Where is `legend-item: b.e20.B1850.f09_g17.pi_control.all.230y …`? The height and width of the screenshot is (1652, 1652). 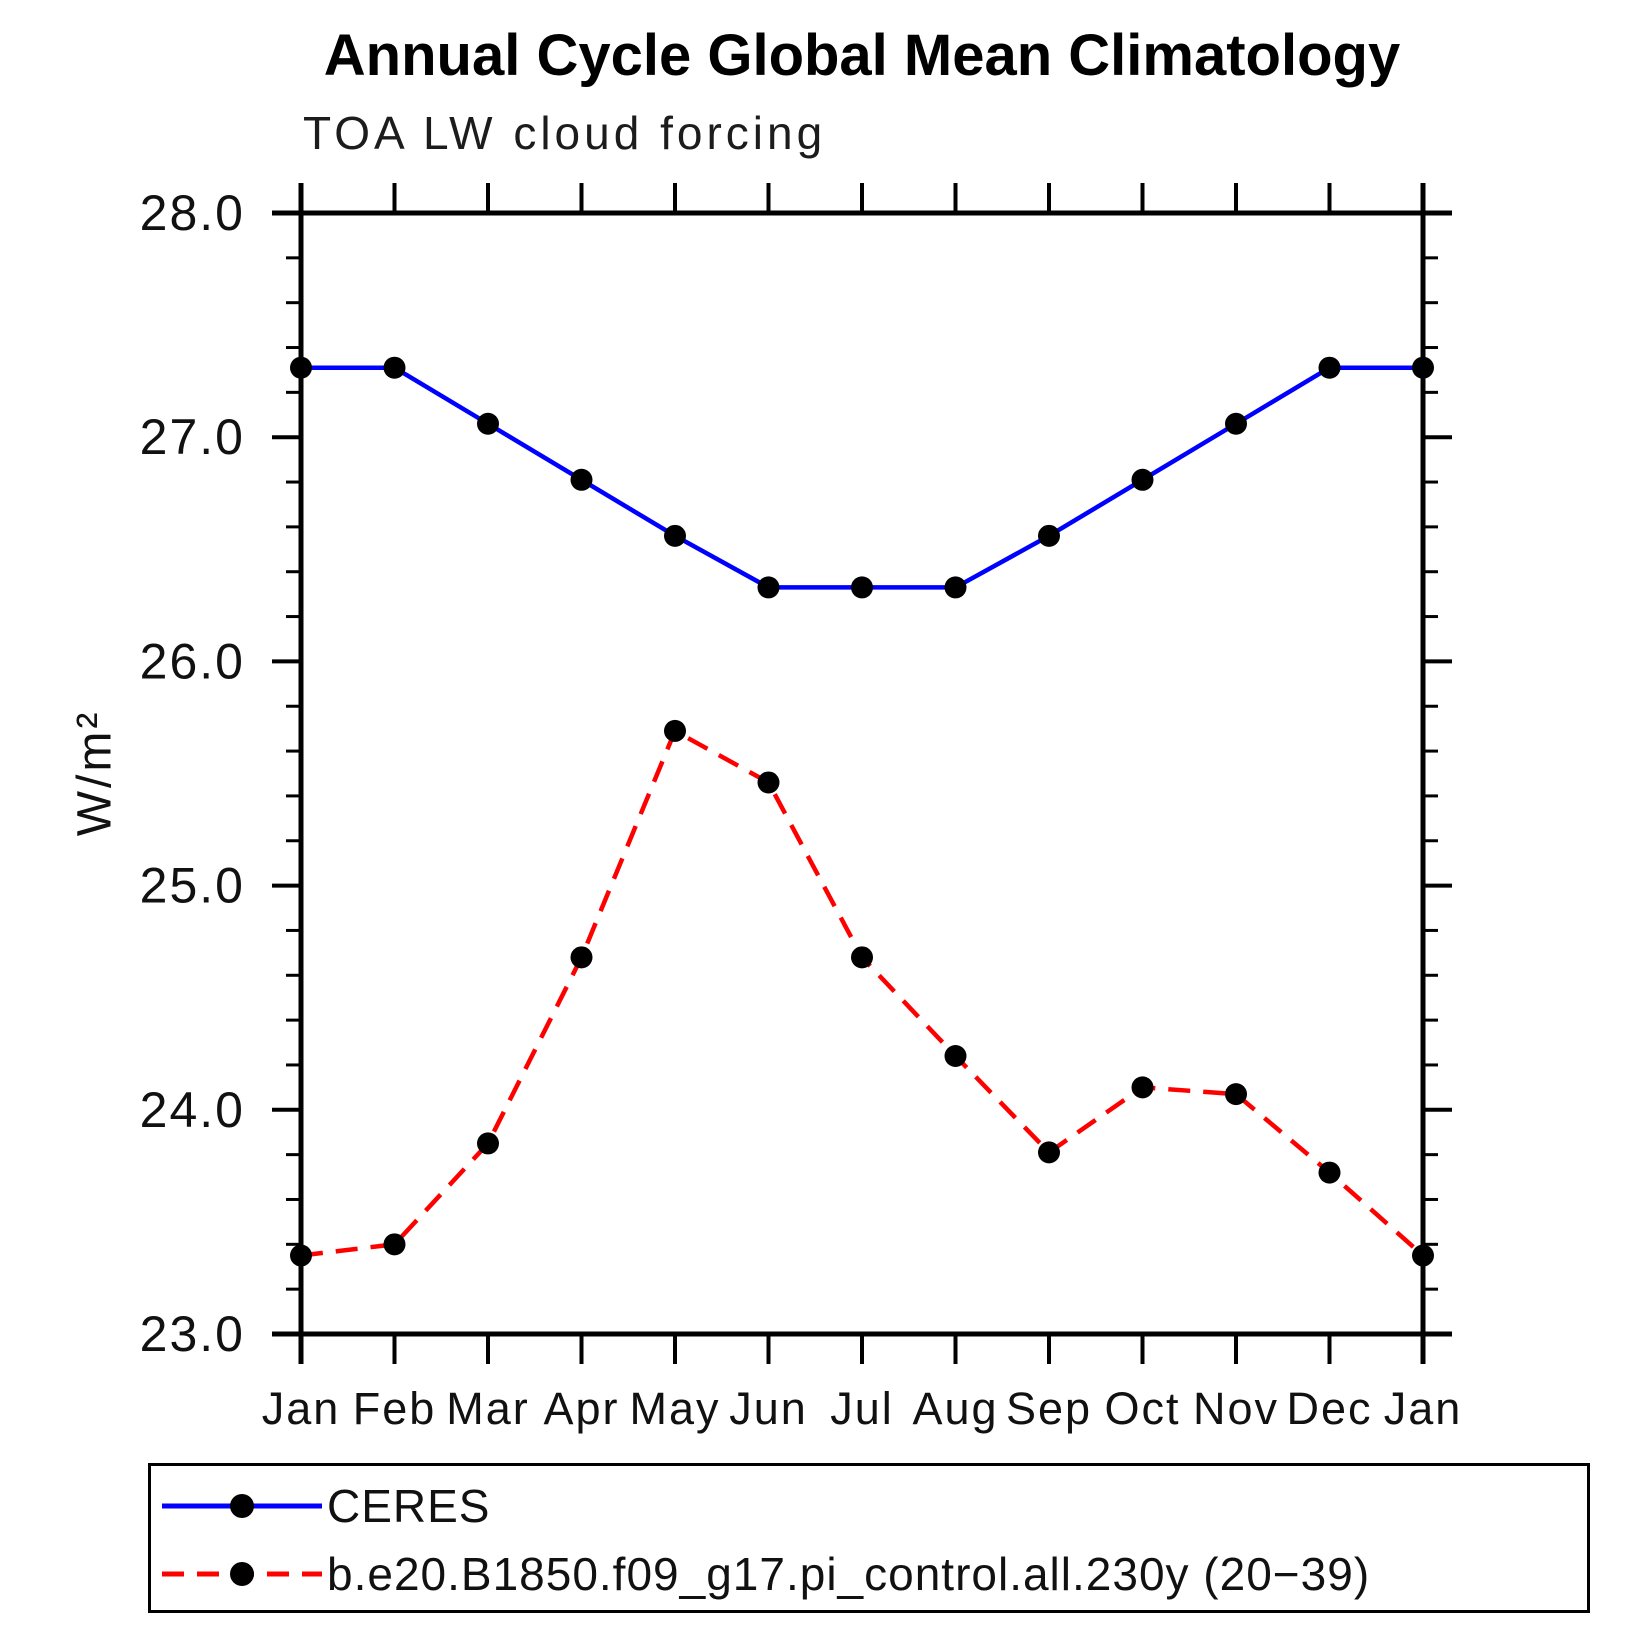 legend-item: b.e20.B1850.f09_g17.pi_control.all.230y … is located at coordinates (763, 1574).